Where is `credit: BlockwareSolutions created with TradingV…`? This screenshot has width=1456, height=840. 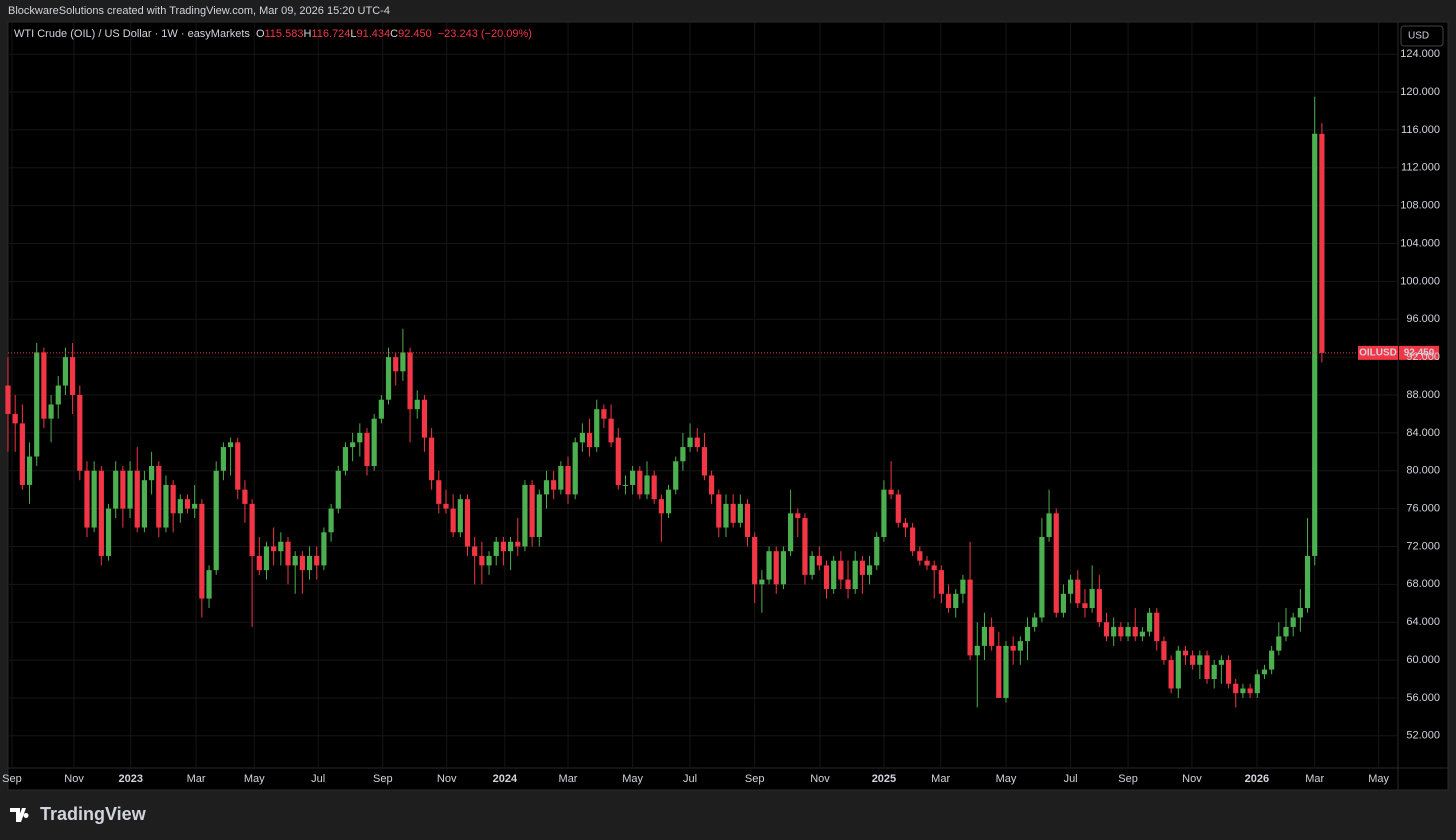 credit: BlockwareSolutions created with TradingV… is located at coordinates (199, 11).